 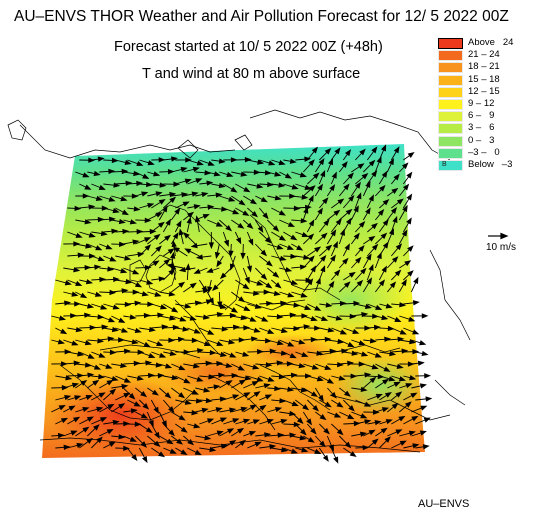 What do you see at coordinates (450, 153) in the screenshot?
I see `legend-swatch` at bounding box center [450, 153].